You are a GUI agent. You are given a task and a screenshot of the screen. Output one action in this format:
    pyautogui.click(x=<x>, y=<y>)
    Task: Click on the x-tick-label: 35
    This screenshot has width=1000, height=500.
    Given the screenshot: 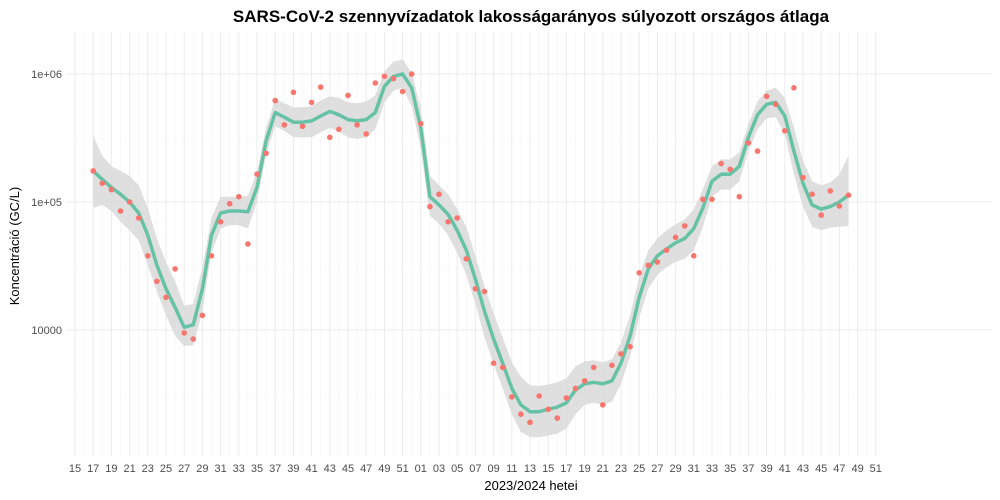 What is the action you would take?
    pyautogui.click(x=730, y=469)
    